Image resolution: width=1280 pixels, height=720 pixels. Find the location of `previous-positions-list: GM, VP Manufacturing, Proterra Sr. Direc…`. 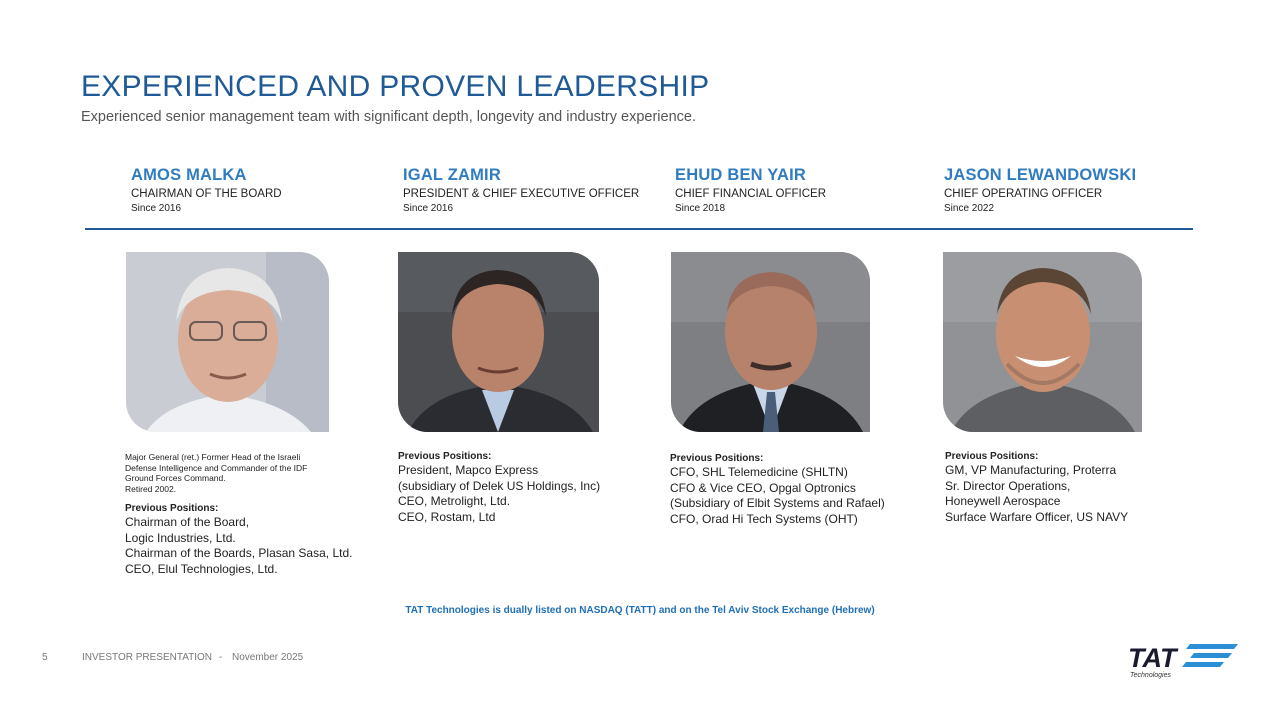

previous-positions-list: GM, VP Manufacturing, Proterra Sr. Direc… is located at coordinates (1036, 494).